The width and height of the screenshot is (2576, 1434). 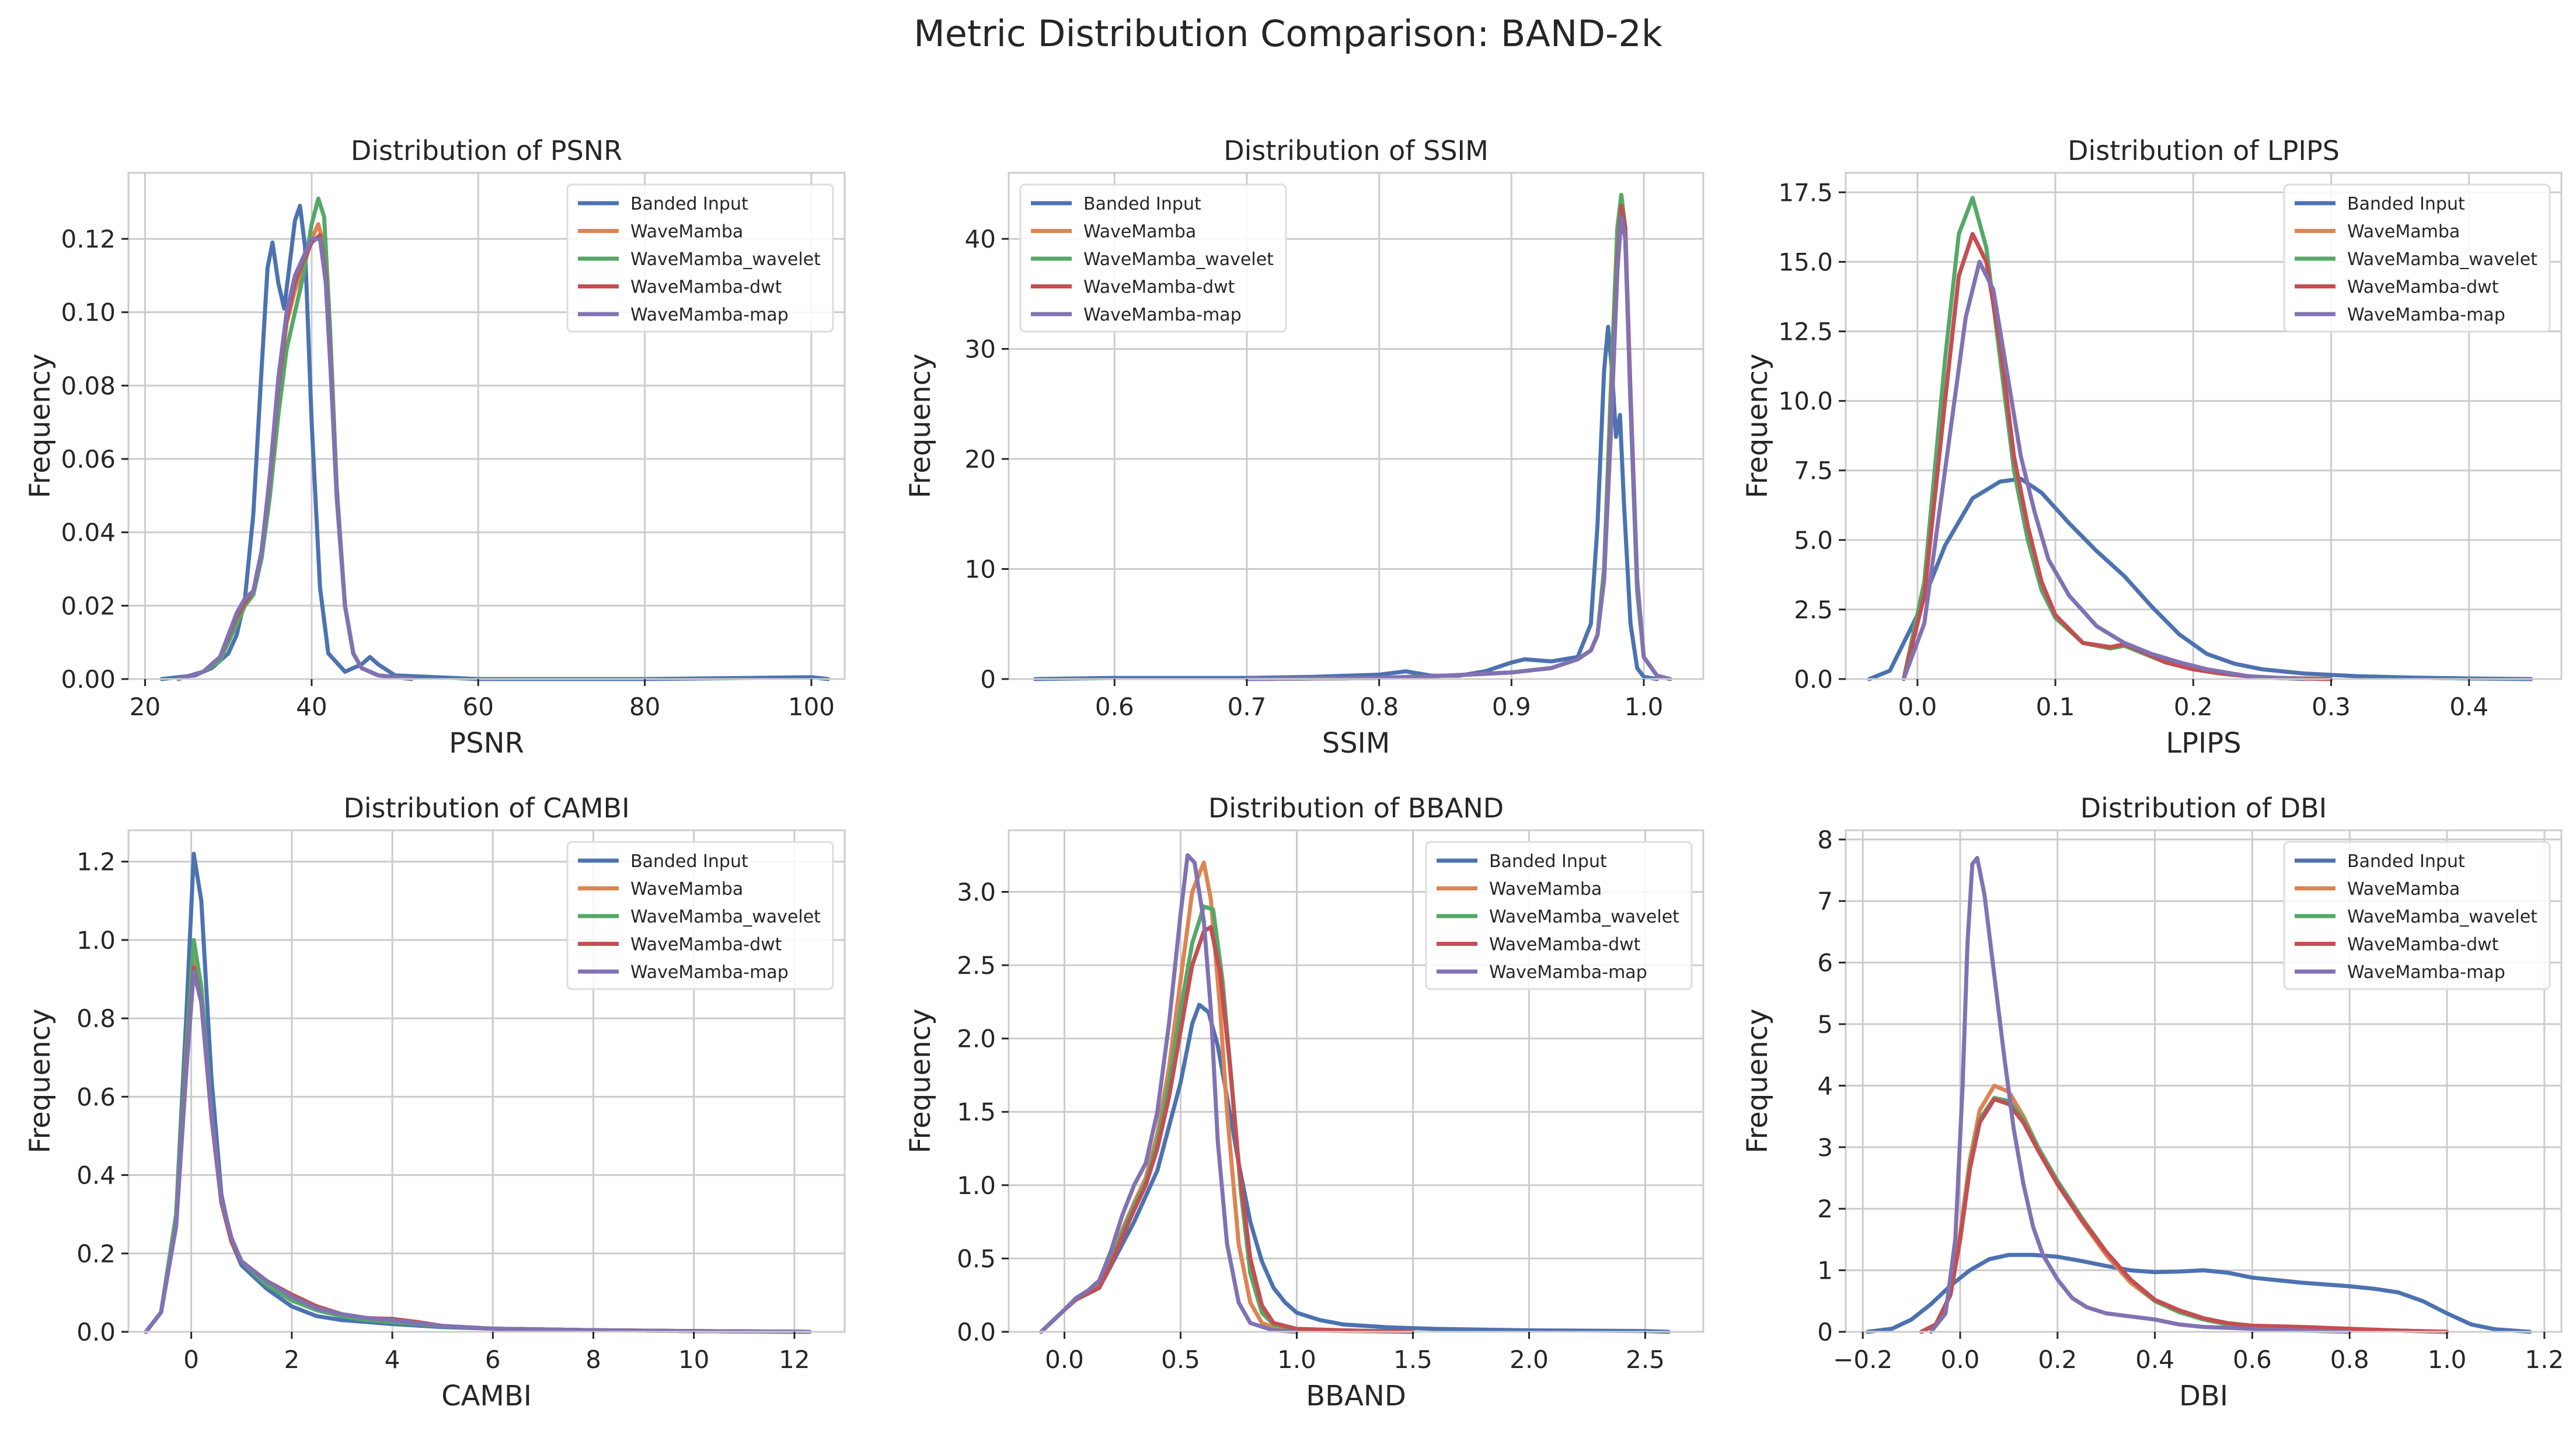 What do you see at coordinates (1413, 1360) in the screenshot?
I see `x-tick-label: 1.5` at bounding box center [1413, 1360].